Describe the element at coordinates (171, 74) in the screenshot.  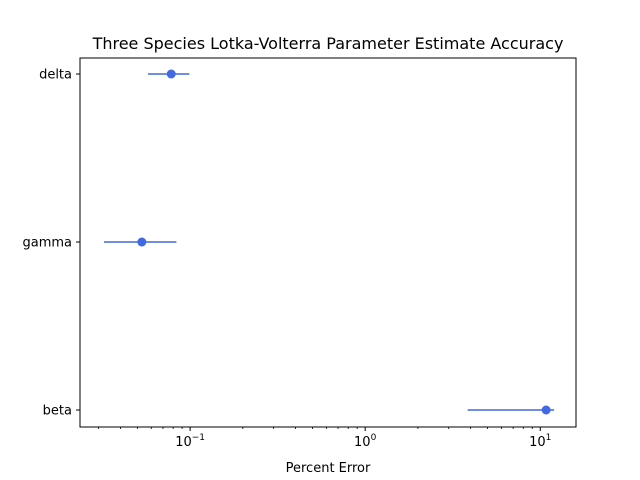
I see `data-point-delta` at that location.